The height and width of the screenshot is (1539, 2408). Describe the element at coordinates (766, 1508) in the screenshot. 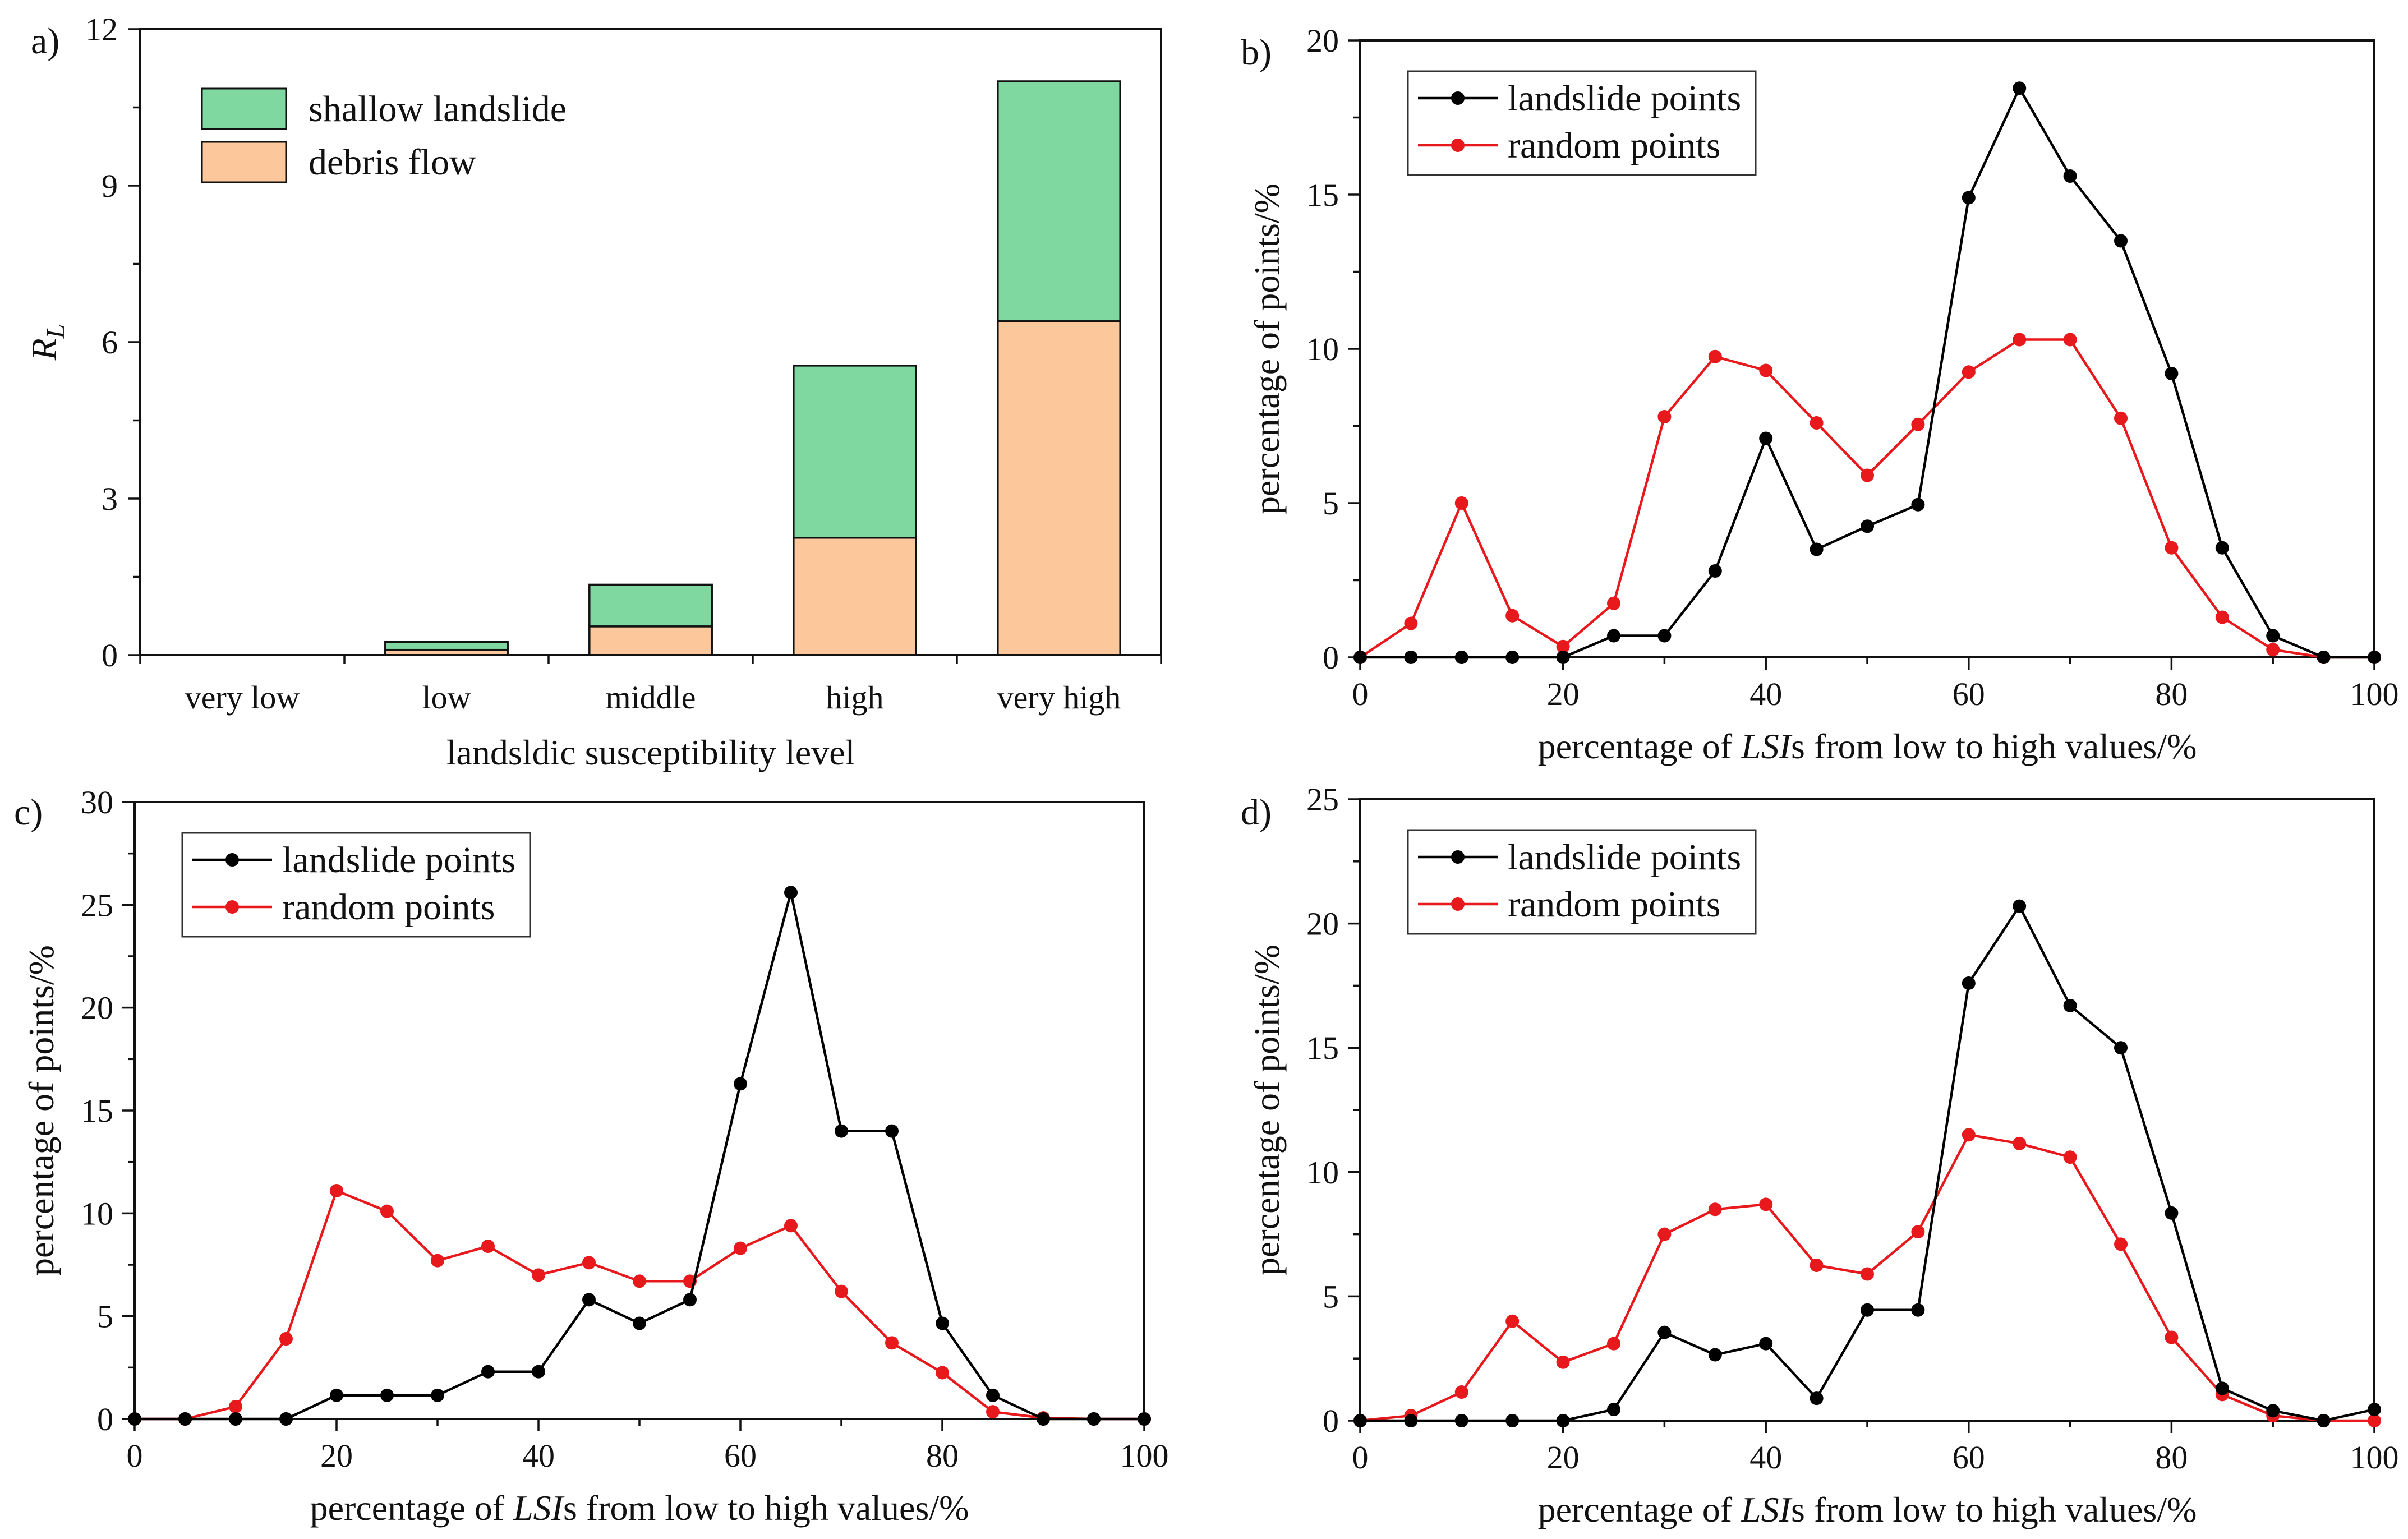

I see `x-axis-title-suffix: s from low to high values/%` at that location.